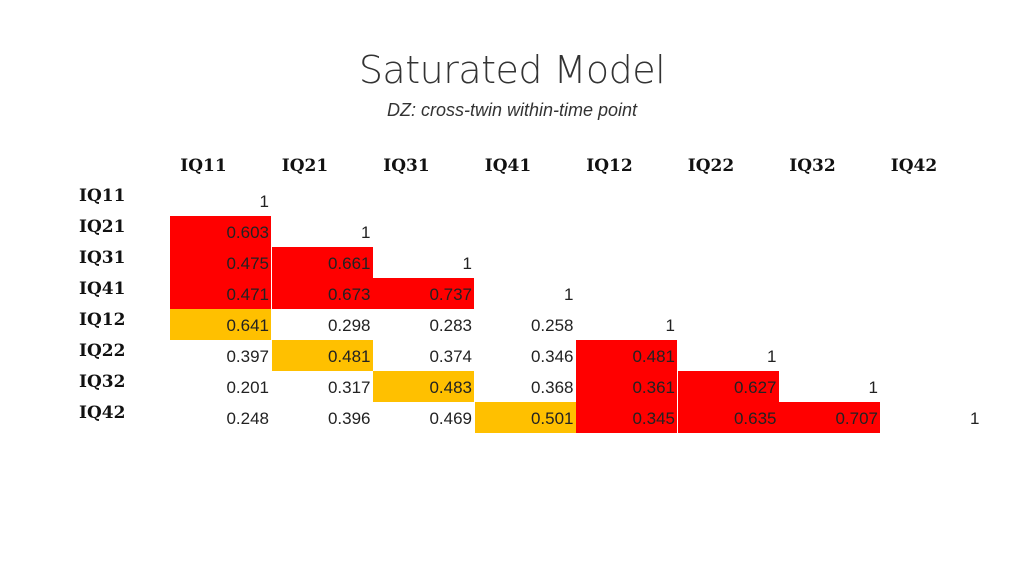 The width and height of the screenshot is (1024, 576). I want to click on matrix-cell-iq12-iq21: 0.298, so click(349, 325).